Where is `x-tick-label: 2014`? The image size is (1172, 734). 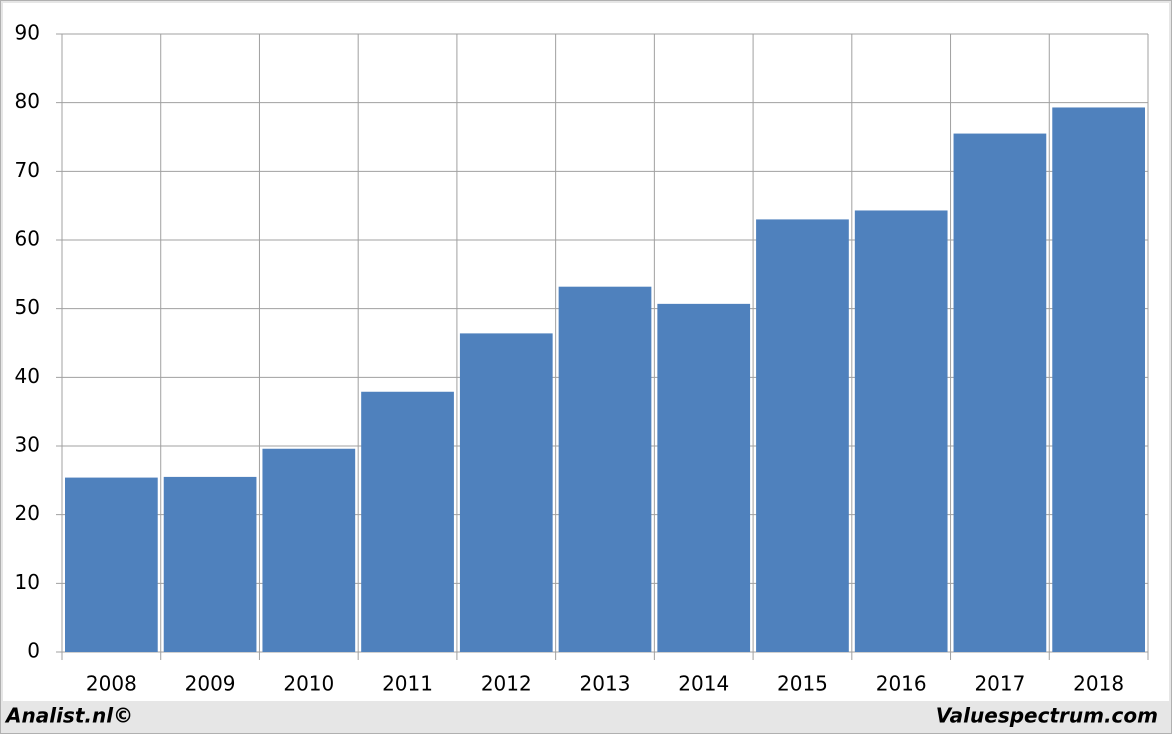 x-tick-label: 2014 is located at coordinates (703, 684).